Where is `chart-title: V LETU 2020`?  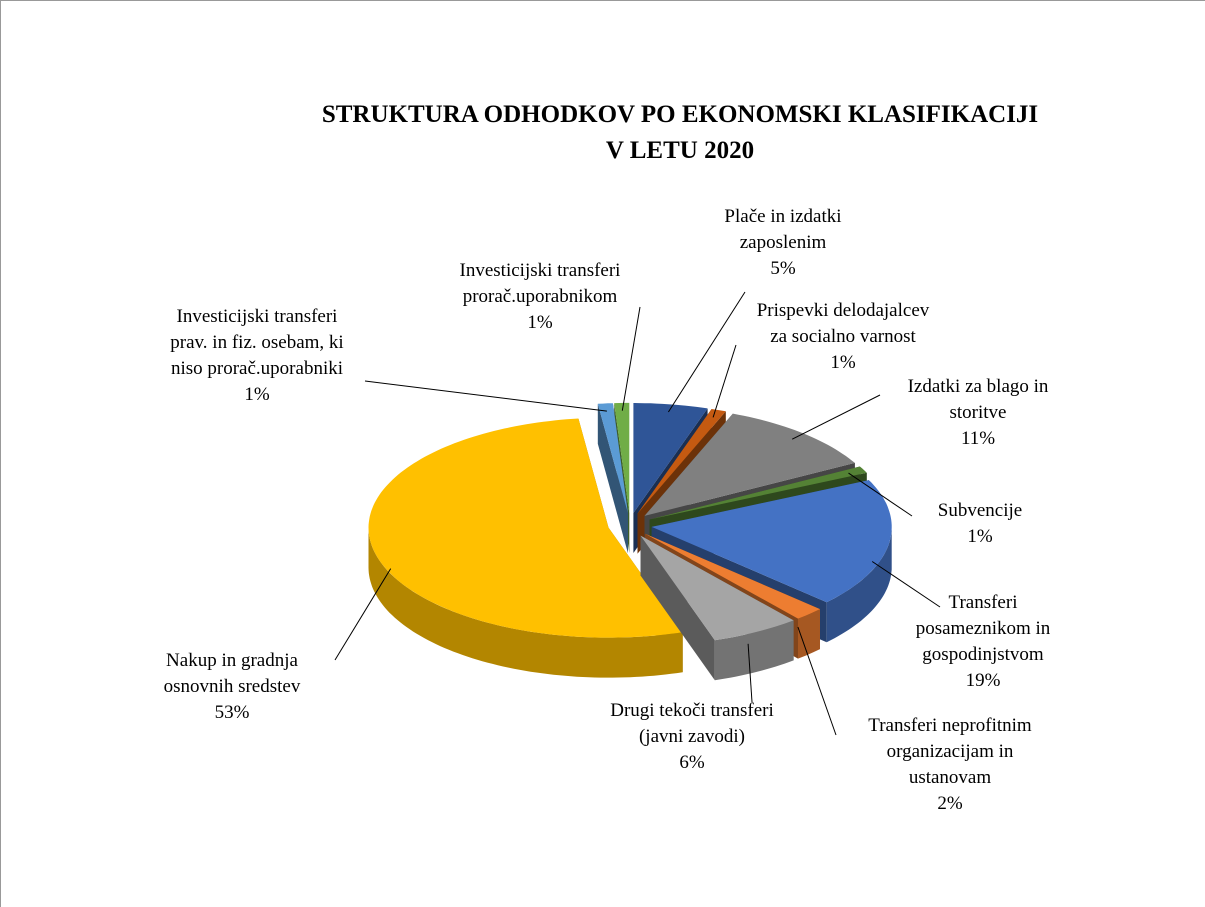
chart-title: V LETU 2020 is located at coordinates (680, 150).